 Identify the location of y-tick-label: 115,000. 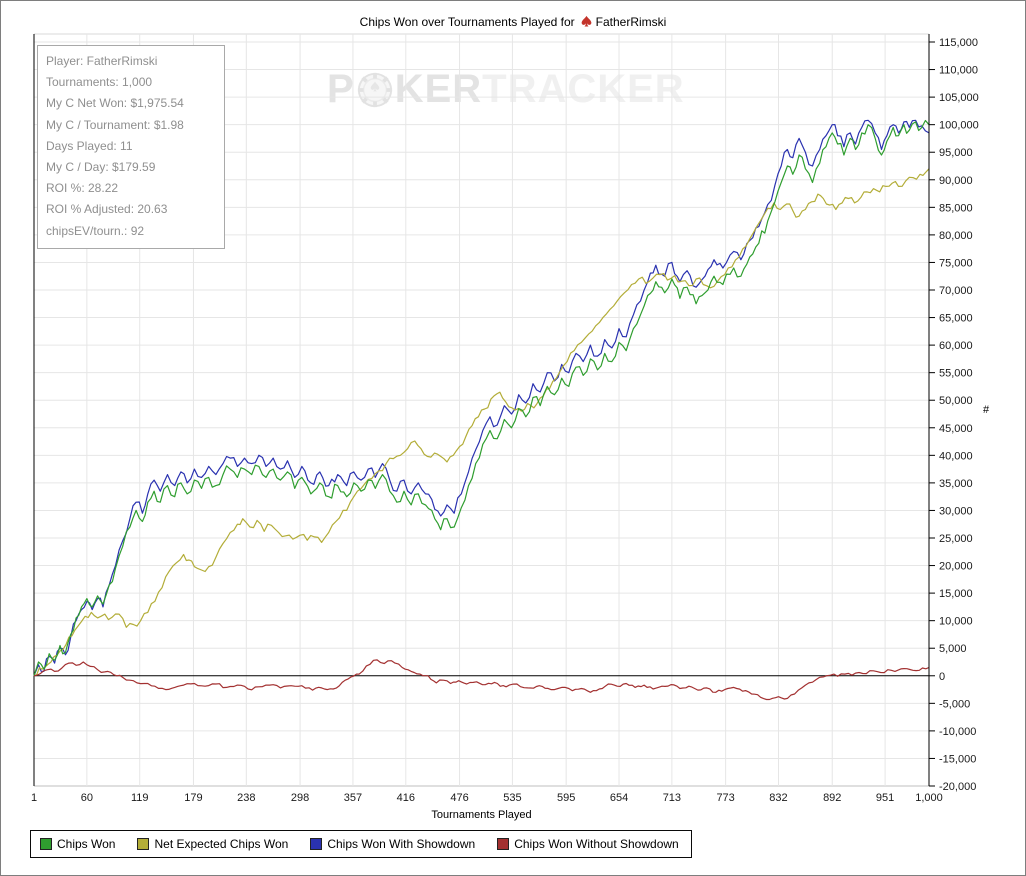
(958, 43).